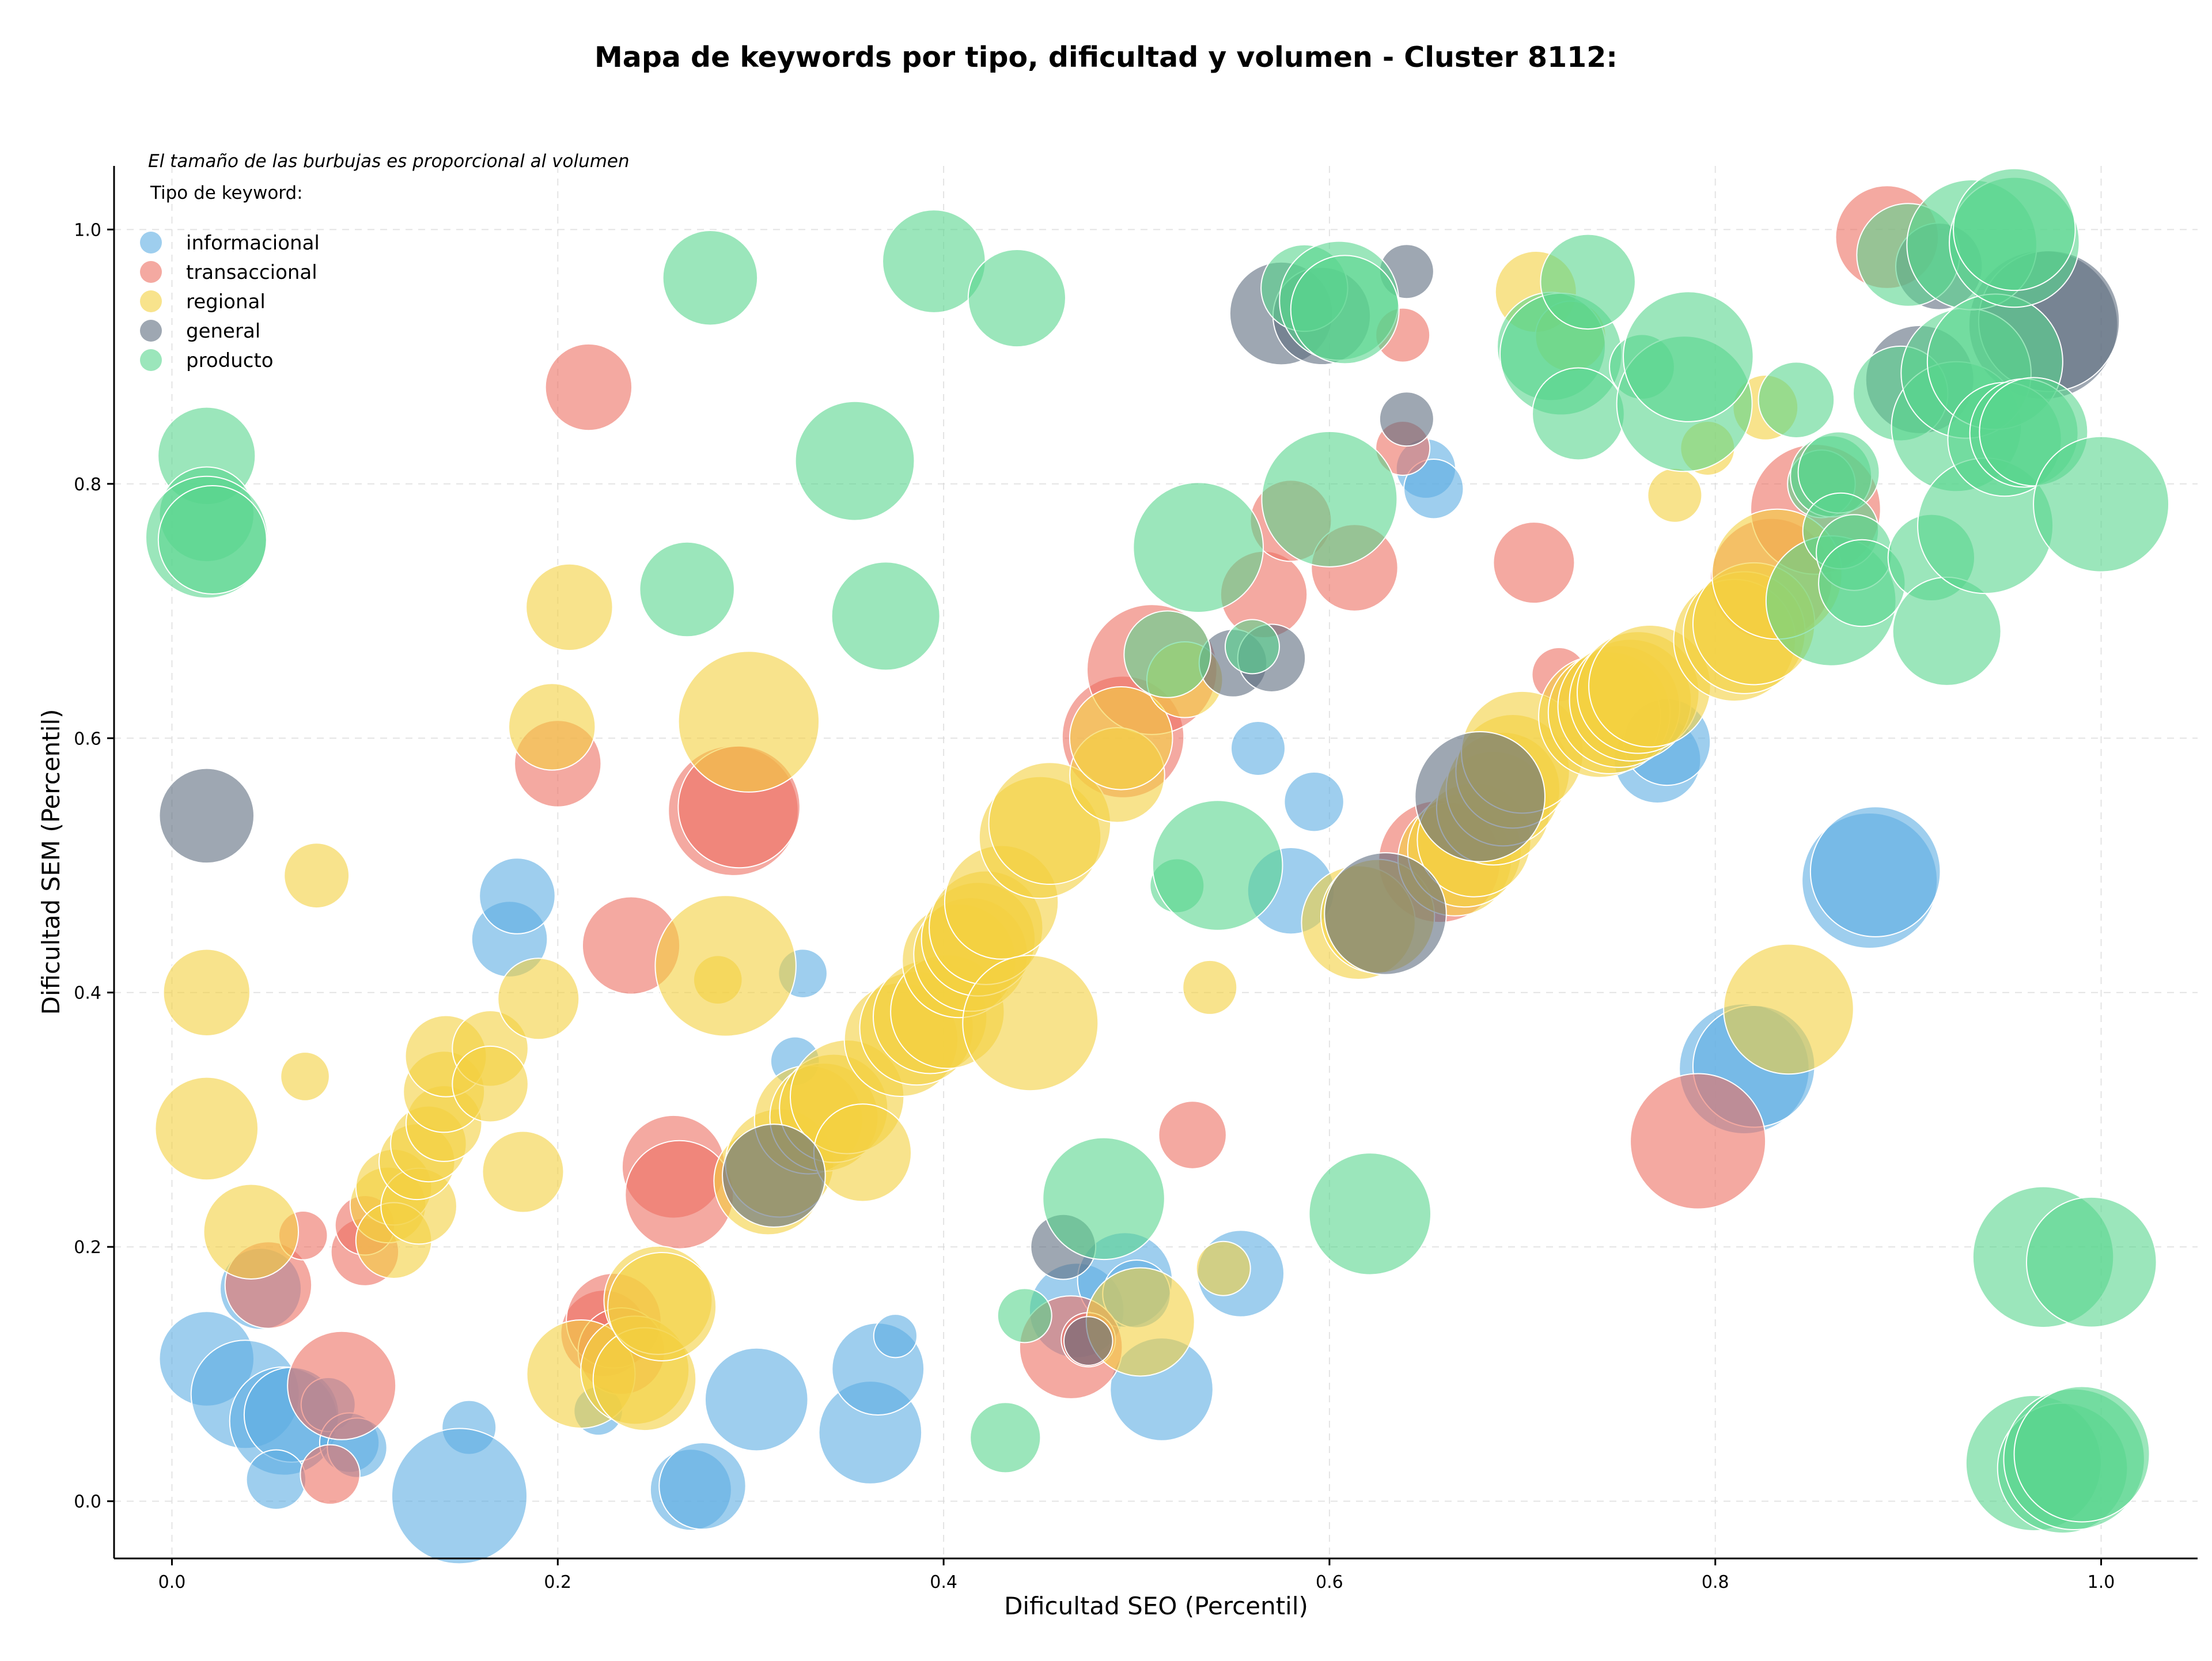 The image size is (2212, 1661). I want to click on x-axis-label: Dificultad SEO (Percentil), so click(1156, 1606).